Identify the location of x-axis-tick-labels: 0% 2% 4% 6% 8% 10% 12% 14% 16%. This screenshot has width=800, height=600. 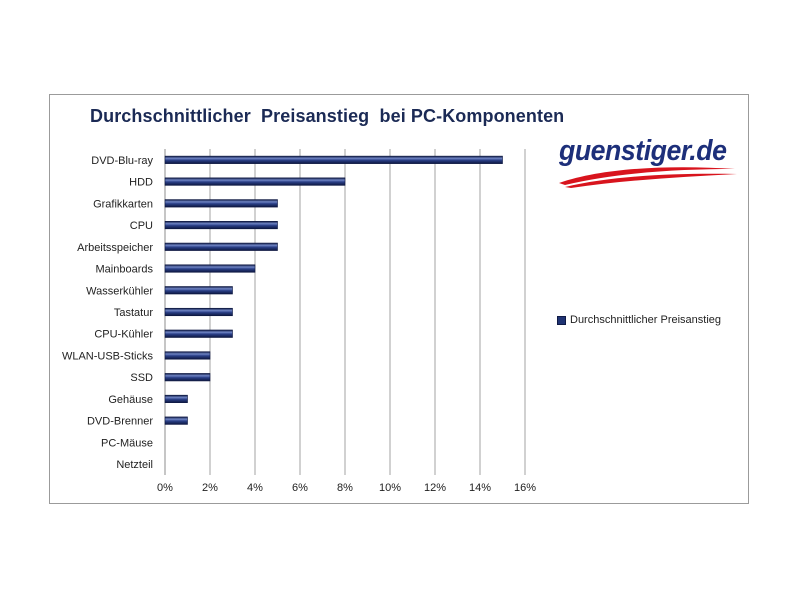
(346, 488).